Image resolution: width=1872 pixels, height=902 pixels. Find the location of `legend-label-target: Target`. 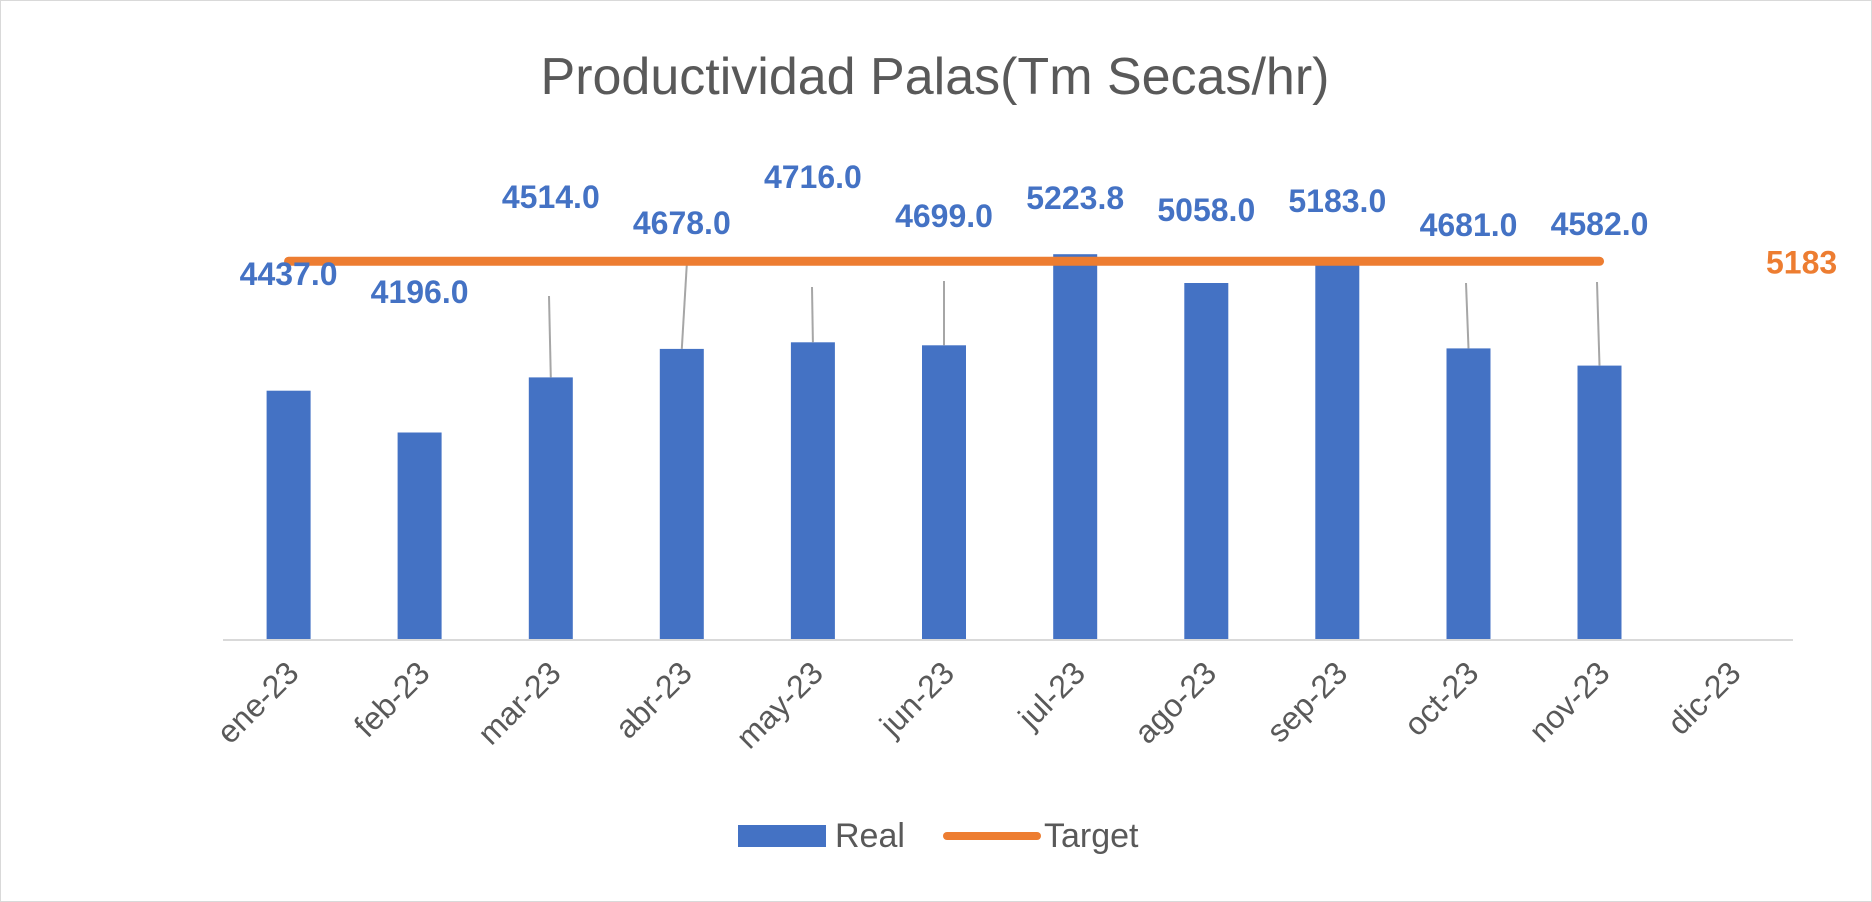

legend-label-target: Target is located at coordinates (1091, 836).